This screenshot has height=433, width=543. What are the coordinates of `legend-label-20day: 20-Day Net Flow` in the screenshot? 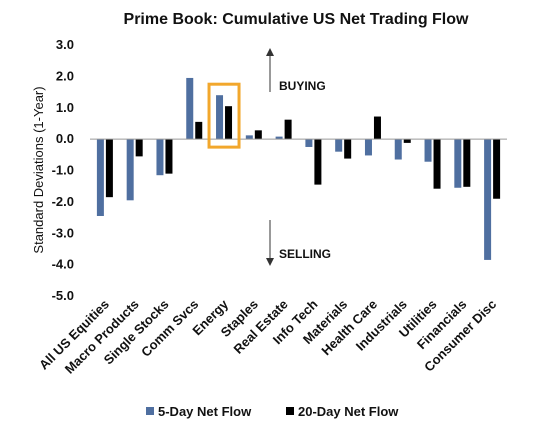 It's located at (348, 411).